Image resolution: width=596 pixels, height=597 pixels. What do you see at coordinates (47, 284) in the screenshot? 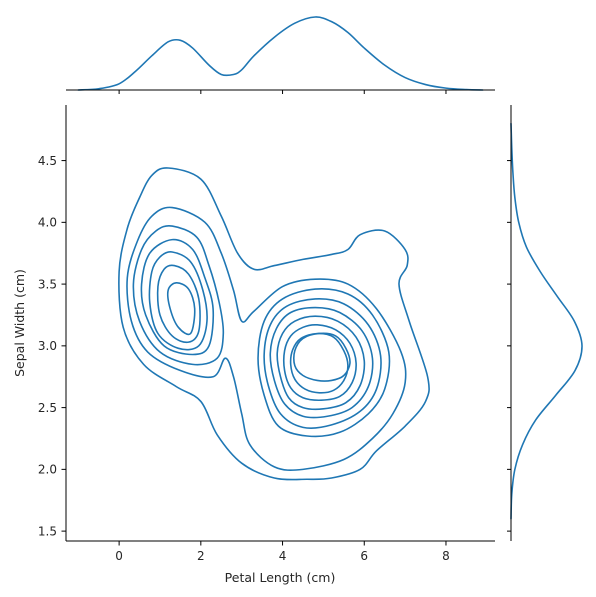
I see `y-tick-label: 3.5` at bounding box center [47, 284].